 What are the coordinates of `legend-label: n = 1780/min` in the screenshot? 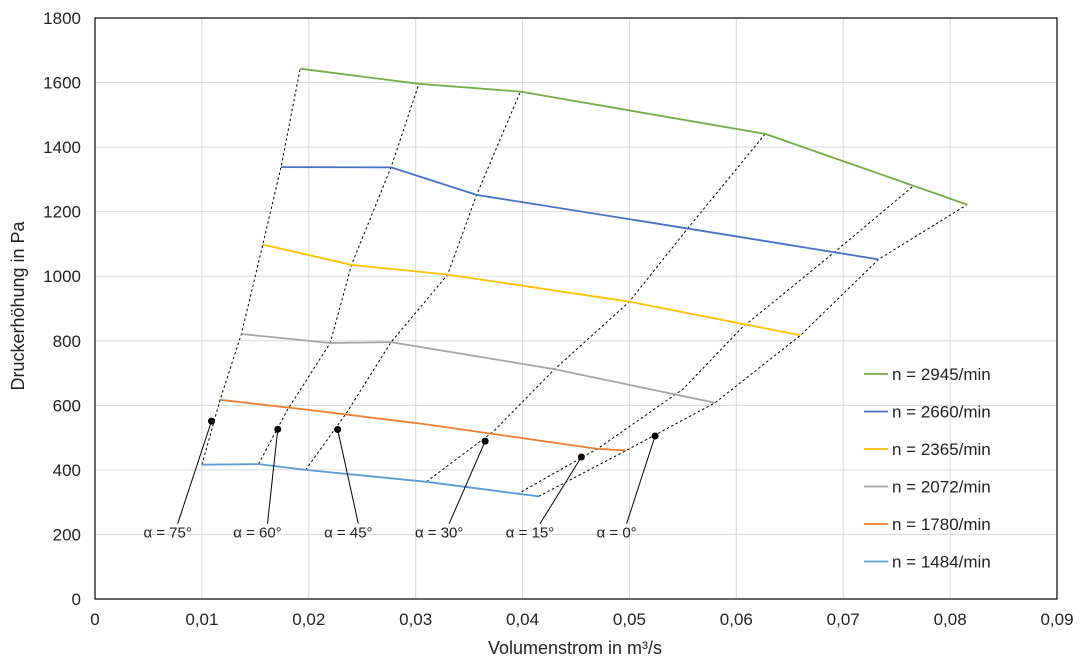 It's located at (941, 524).